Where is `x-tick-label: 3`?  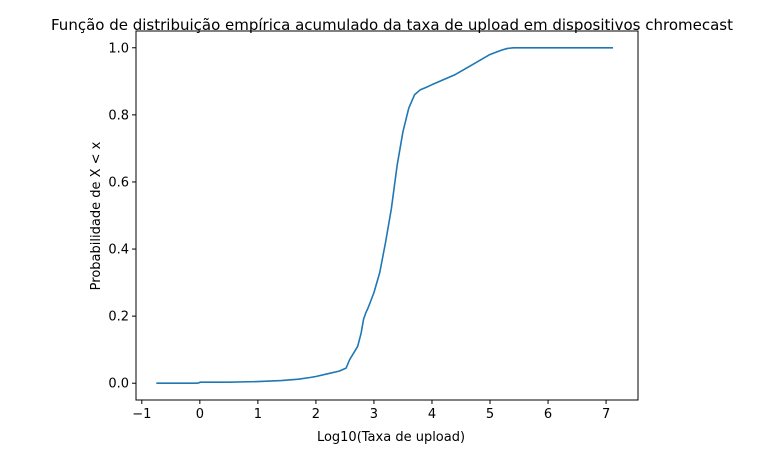
x-tick-label: 3 is located at coordinates (374, 414).